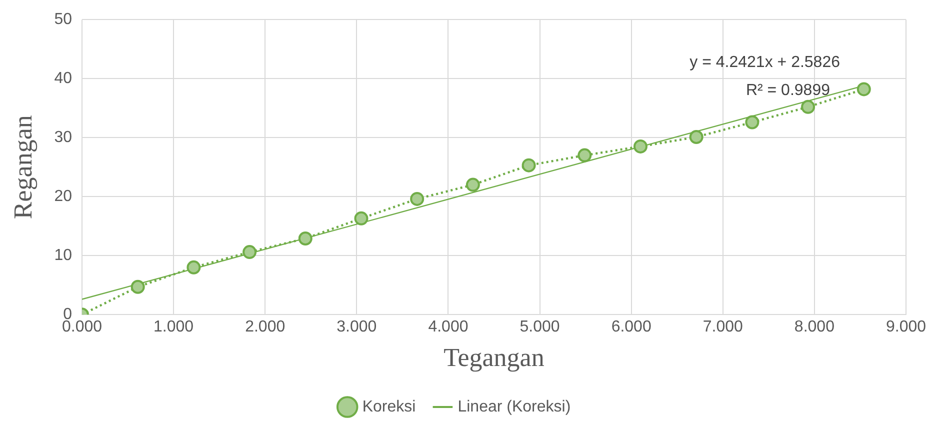  I want to click on x-tick-label: 5.000, so click(540, 327).